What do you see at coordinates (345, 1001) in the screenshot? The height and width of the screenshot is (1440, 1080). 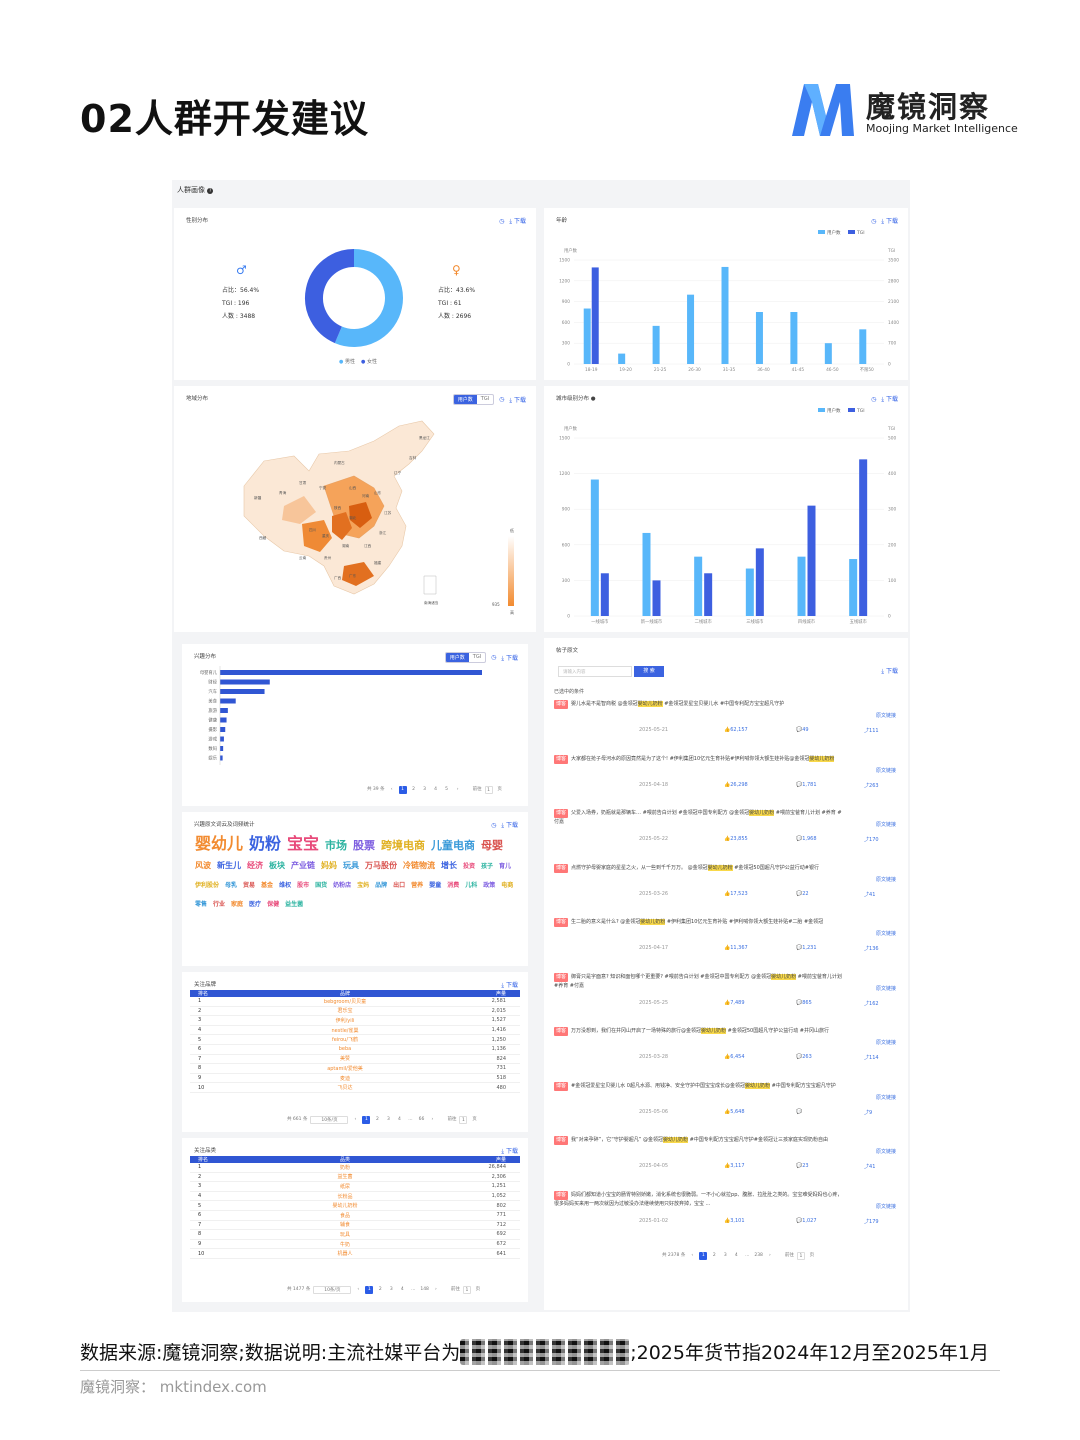 I see `name-cell: bebgroom/贝贝童` at bounding box center [345, 1001].